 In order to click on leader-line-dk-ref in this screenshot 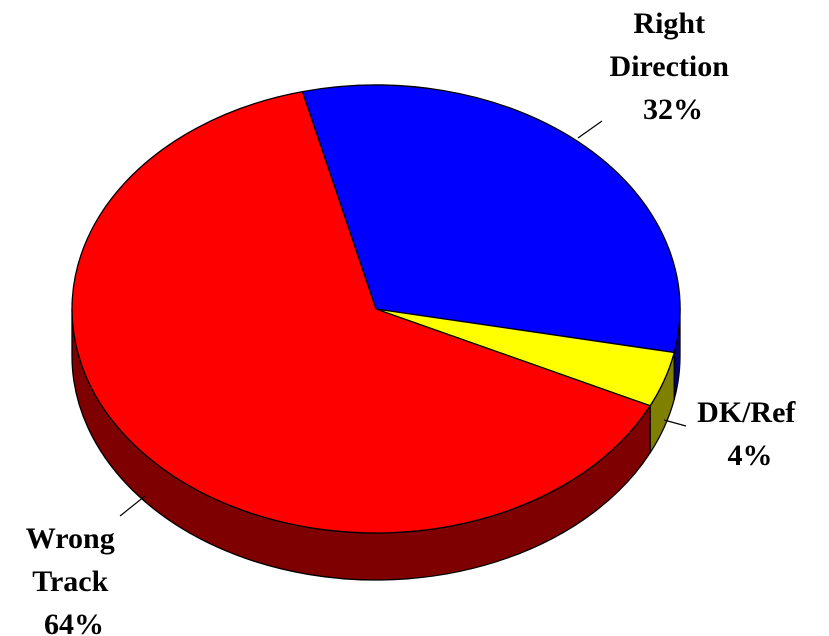, I will do `click(675, 423)`.